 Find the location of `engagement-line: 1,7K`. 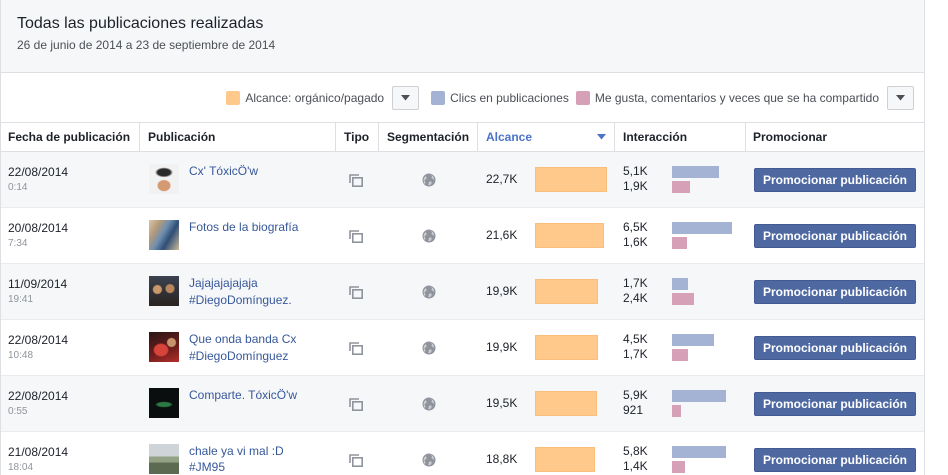

engagement-line: 1,7K is located at coordinates (684, 354).